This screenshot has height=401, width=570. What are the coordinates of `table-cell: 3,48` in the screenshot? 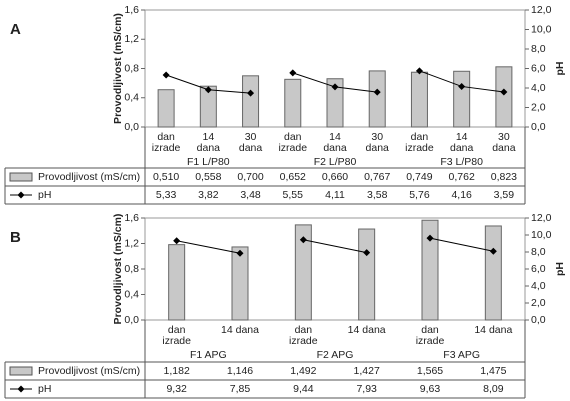 It's located at (250, 195).